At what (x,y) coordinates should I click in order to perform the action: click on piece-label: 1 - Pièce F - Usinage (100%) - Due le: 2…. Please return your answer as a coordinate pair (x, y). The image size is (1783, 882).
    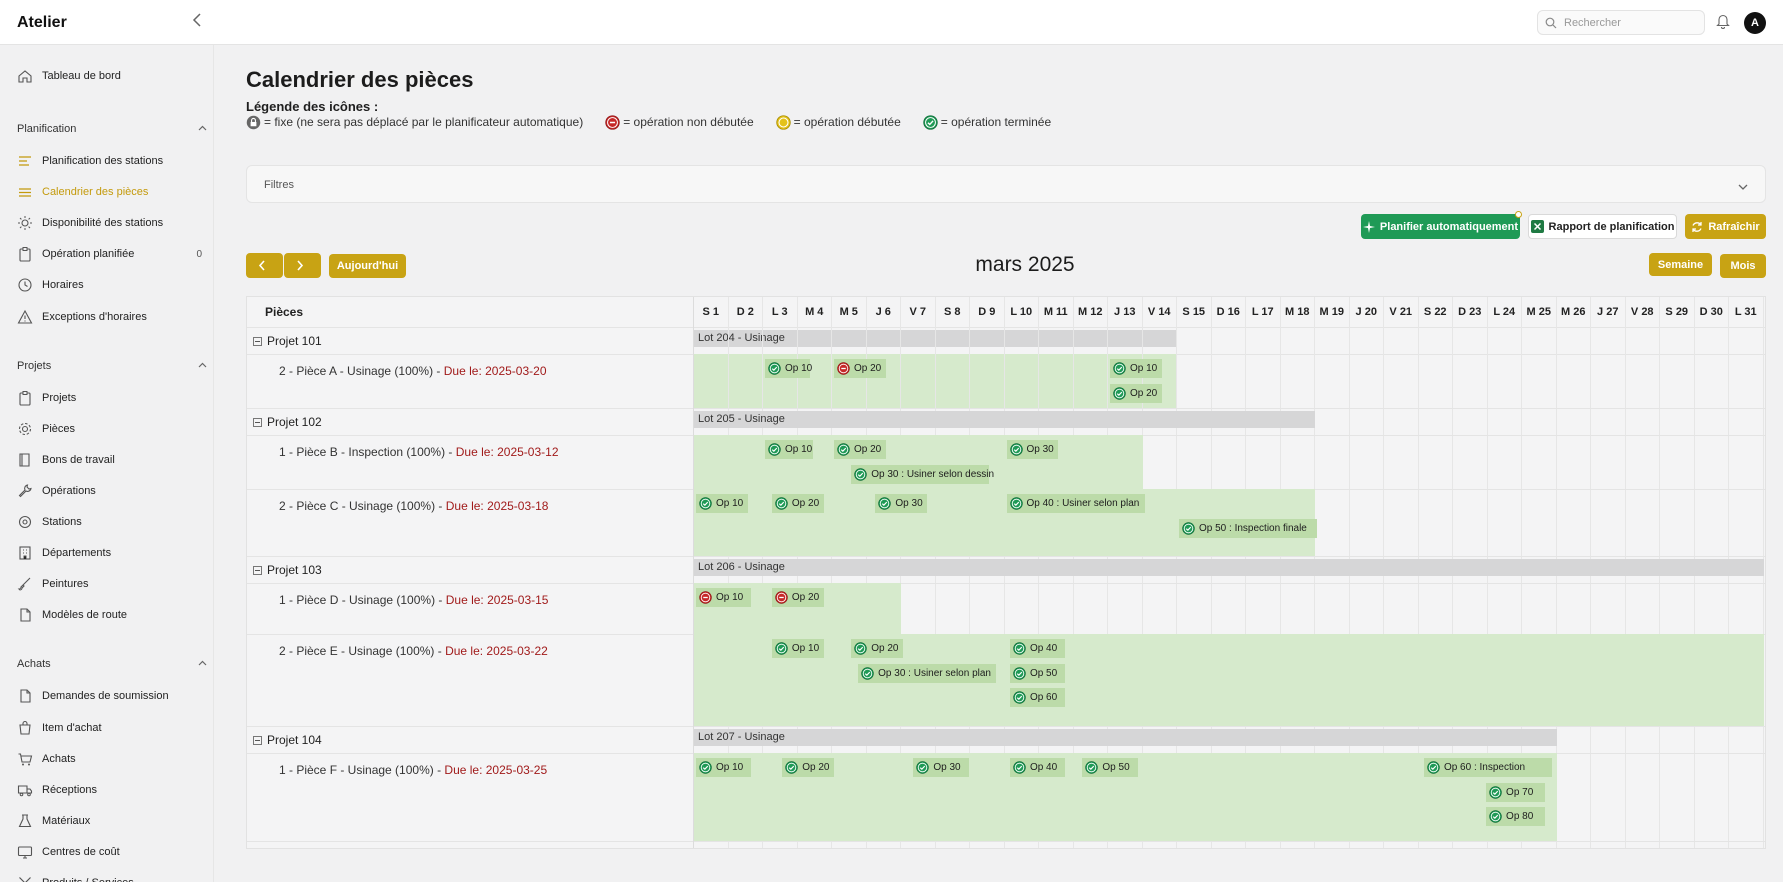
    Looking at the image, I should click on (413, 770).